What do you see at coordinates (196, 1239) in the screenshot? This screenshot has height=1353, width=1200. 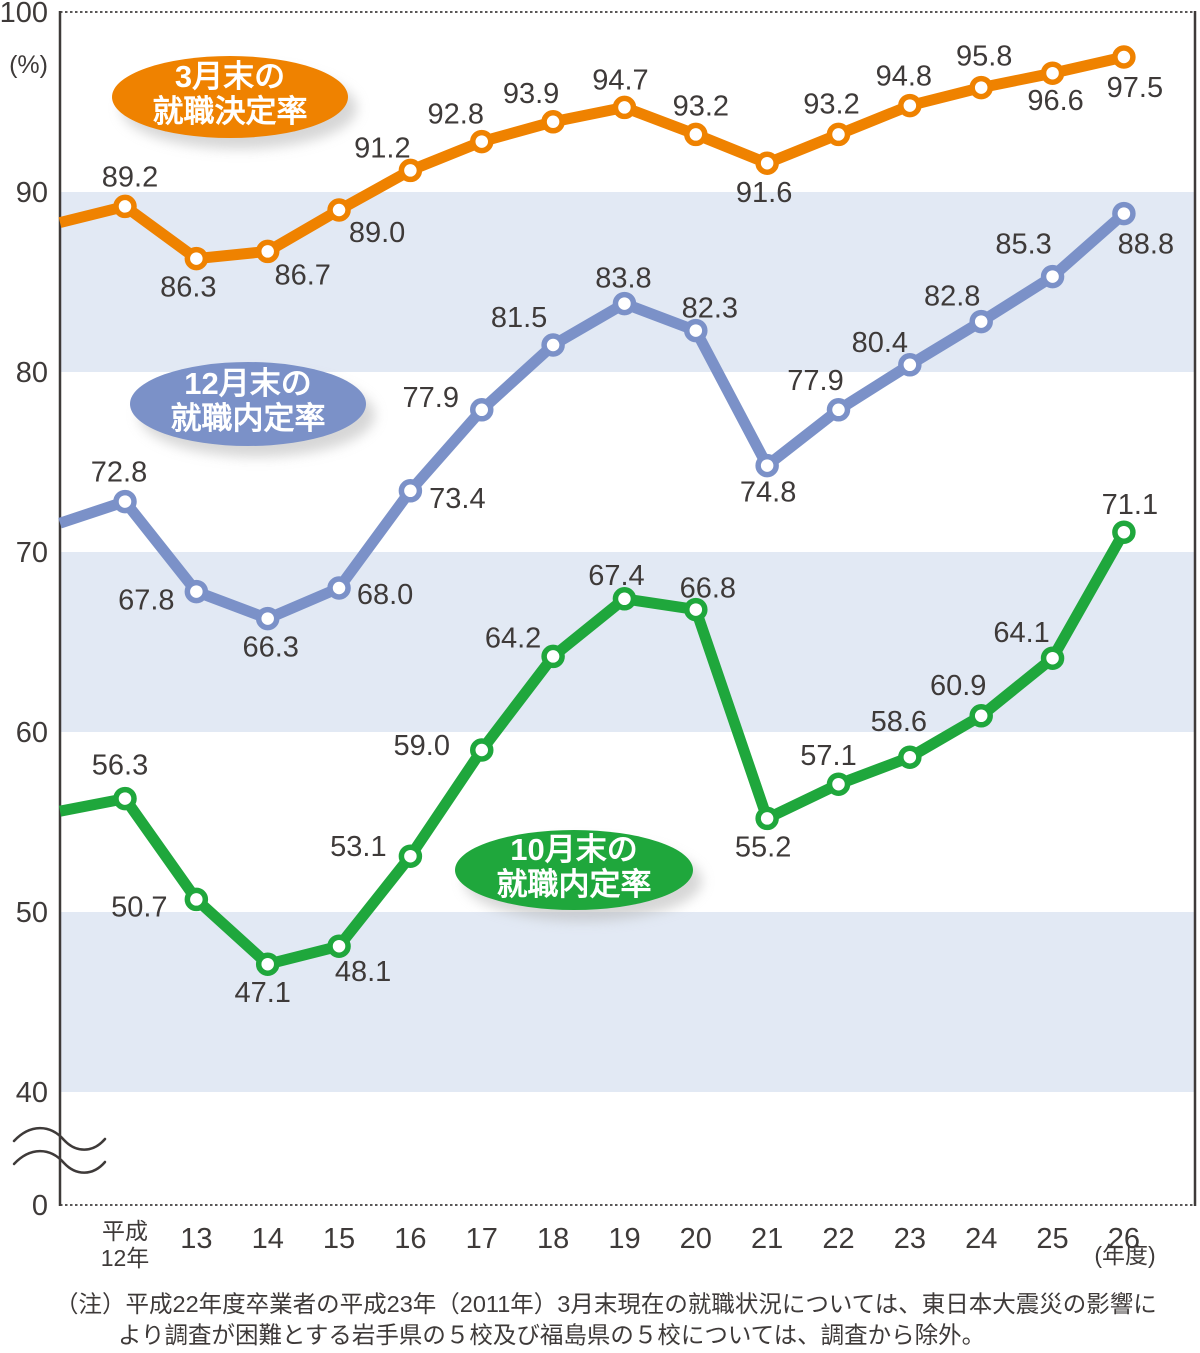 I see `x-tick-label: 13` at bounding box center [196, 1239].